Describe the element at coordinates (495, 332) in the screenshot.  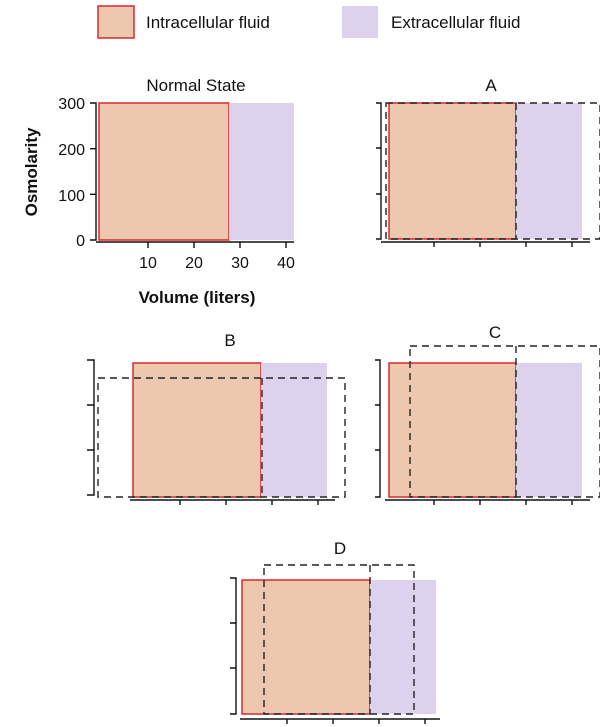
I see `panel-title-c: C` at that location.